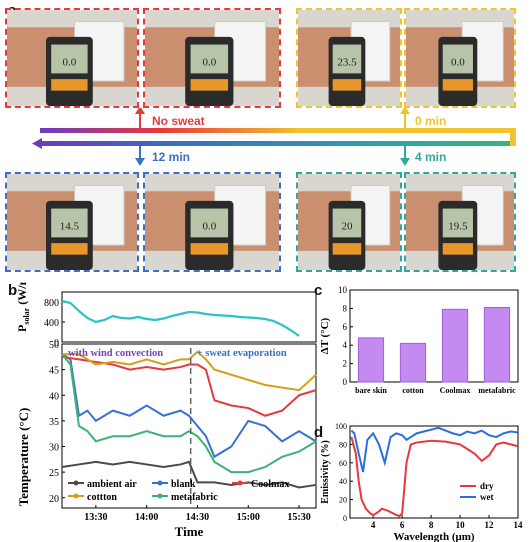 Image resolution: width=531 pixels, height=542 pixels. Describe the element at coordinates (54, 473) in the screenshot. I see `ytick-label: 25` at that location.